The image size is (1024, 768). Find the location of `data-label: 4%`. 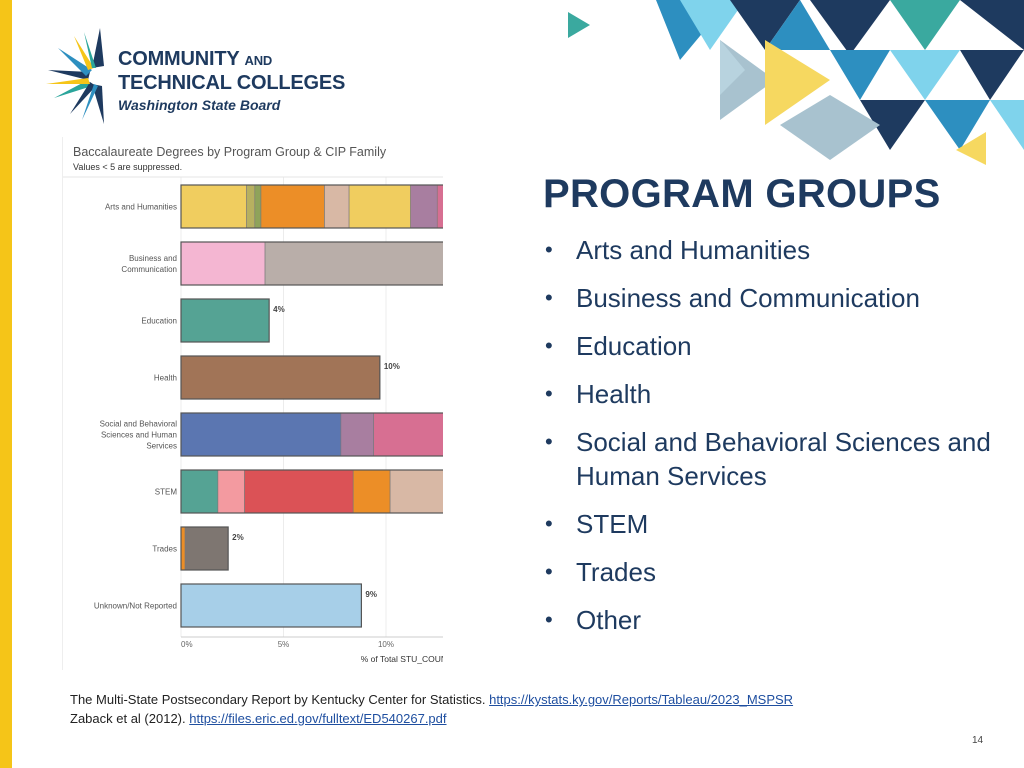

data-label: 4% is located at coordinates (279, 309).